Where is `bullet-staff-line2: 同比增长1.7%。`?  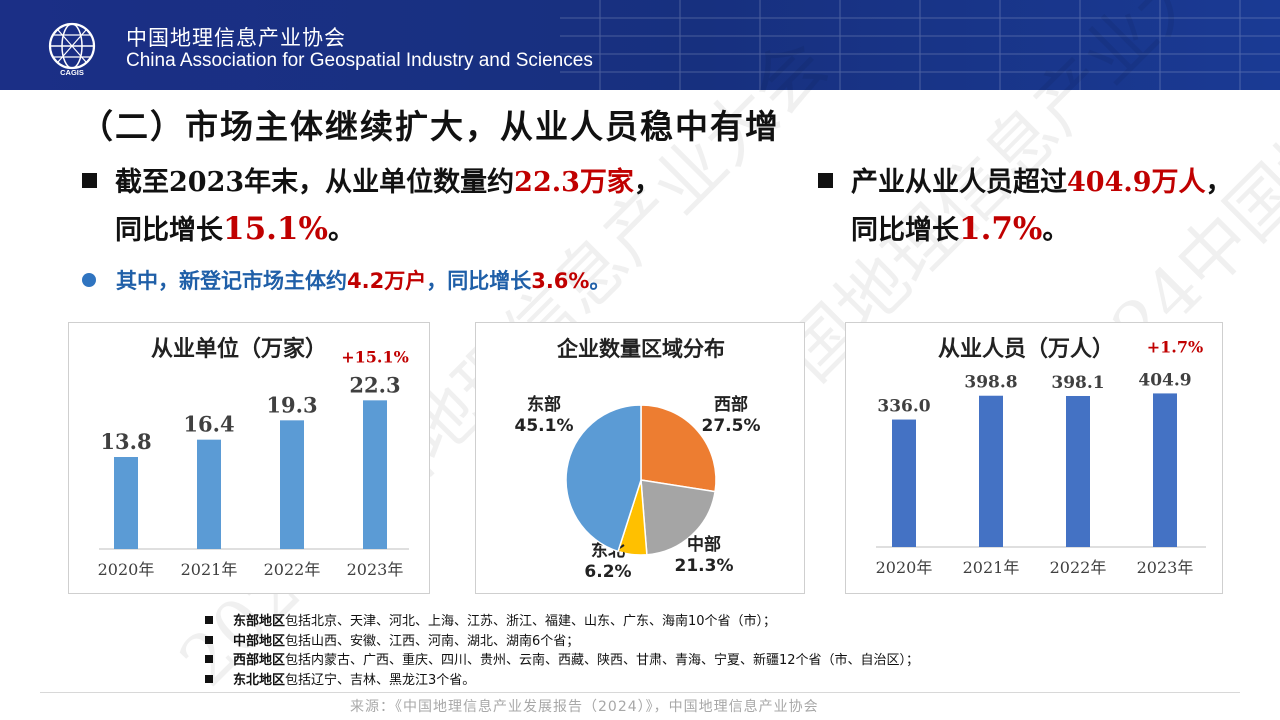
bullet-staff-line2: 同比增长1.7%。 is located at coordinates (960, 229).